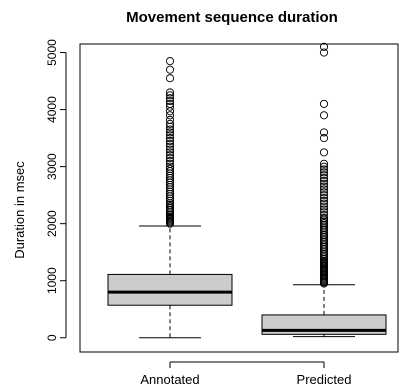  I want to click on y-tick-label: 3000, so click(52, 166).